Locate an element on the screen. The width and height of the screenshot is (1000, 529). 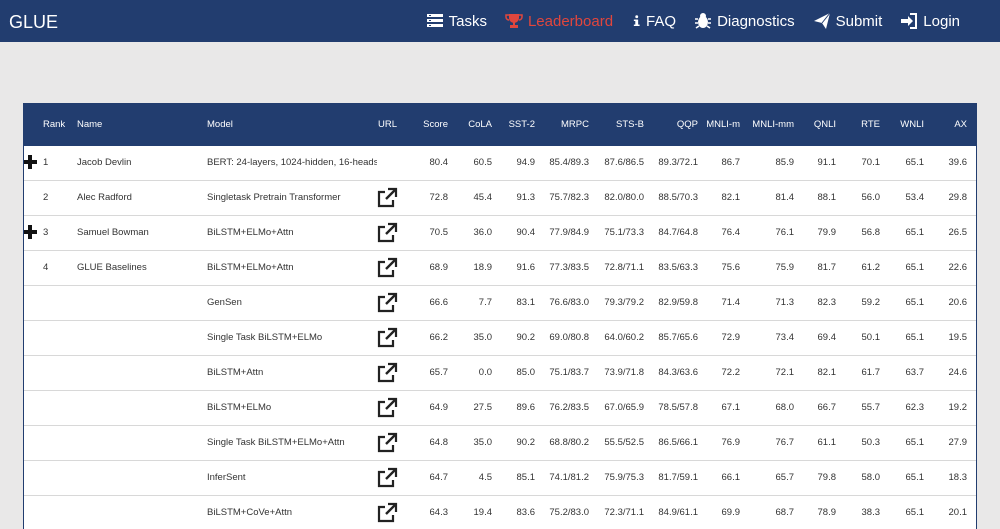
mrpc-cell: 68.8/80.2 is located at coordinates (569, 442).